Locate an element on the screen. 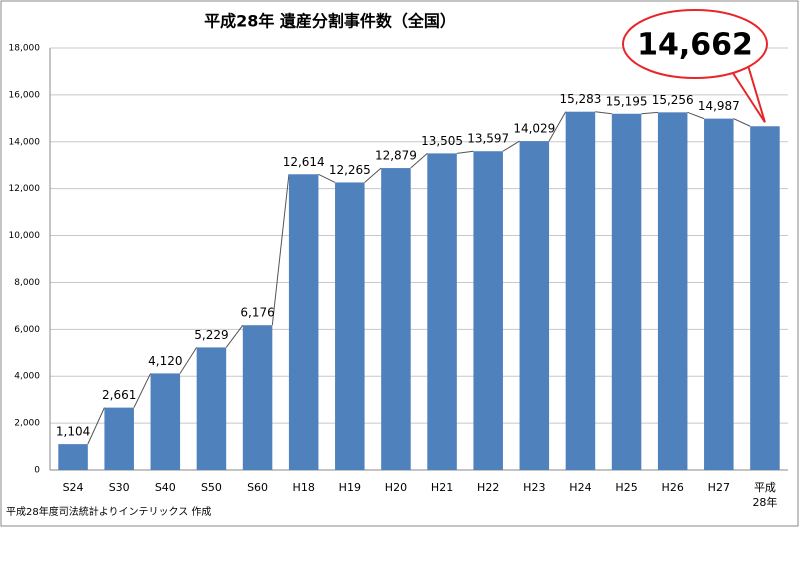 The width and height of the screenshot is (800, 588). x-tick-label: S60 is located at coordinates (257, 487).